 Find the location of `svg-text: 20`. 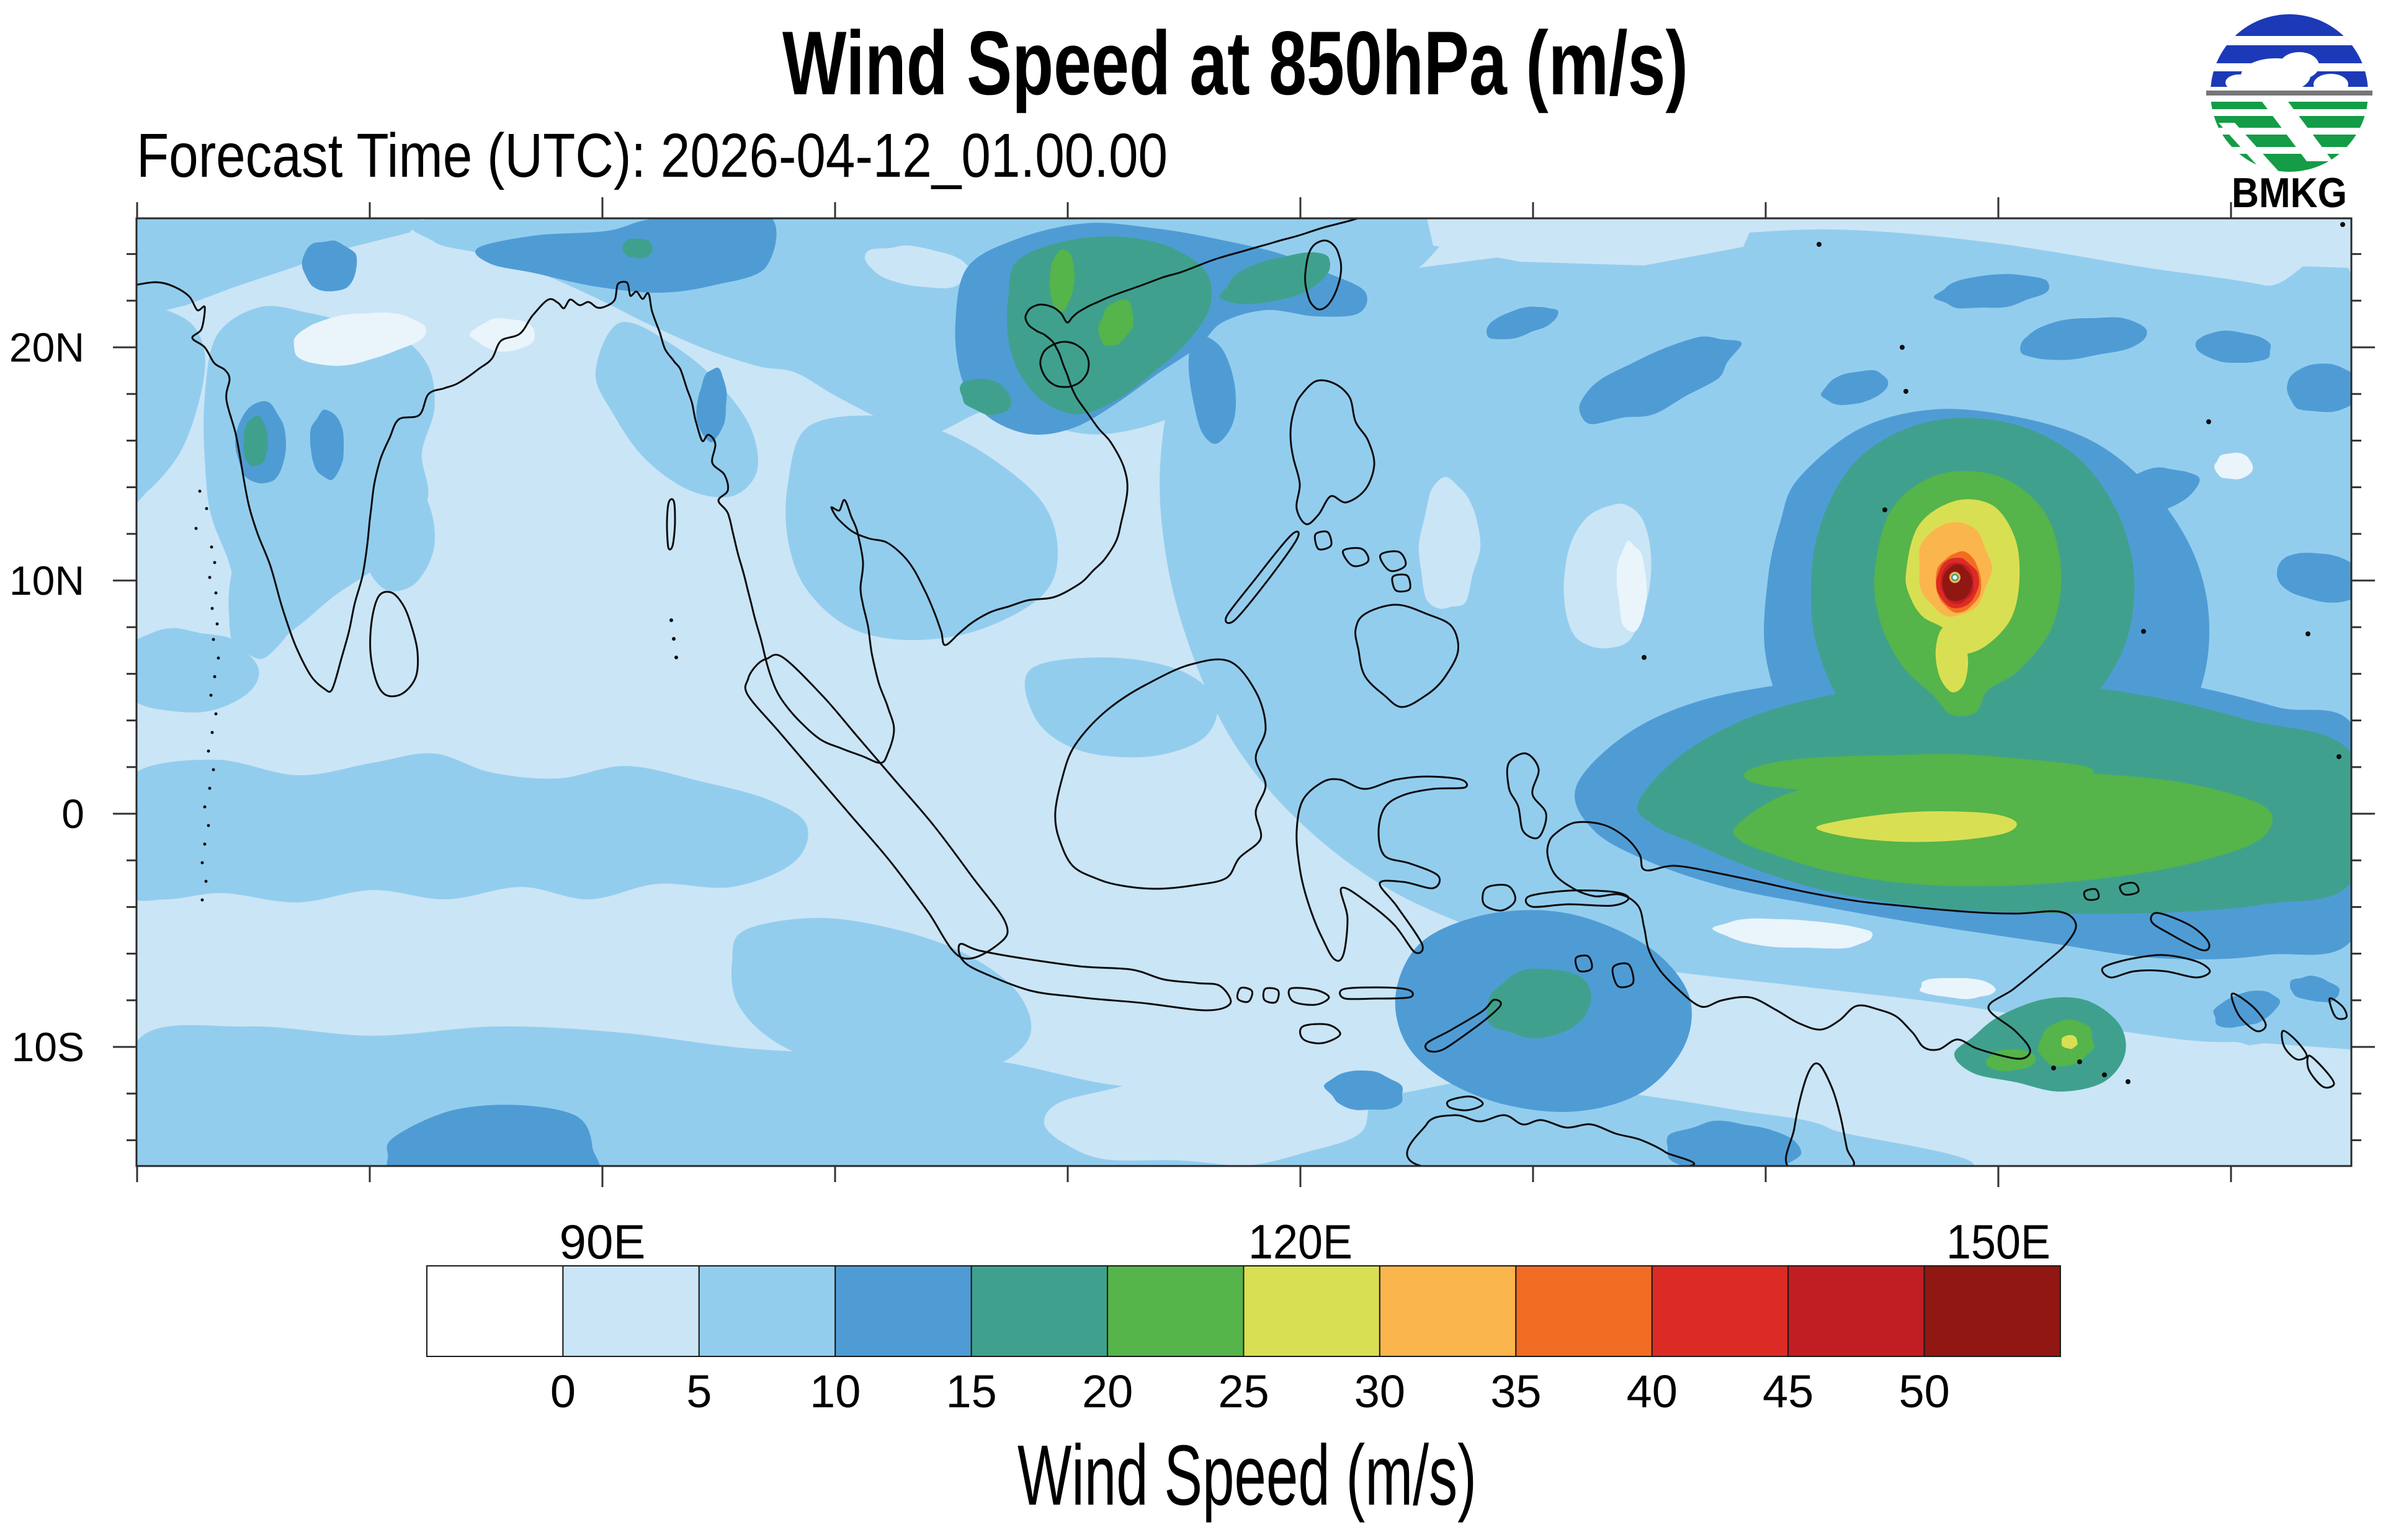

svg-text: 20 is located at coordinates (1107, 1391).